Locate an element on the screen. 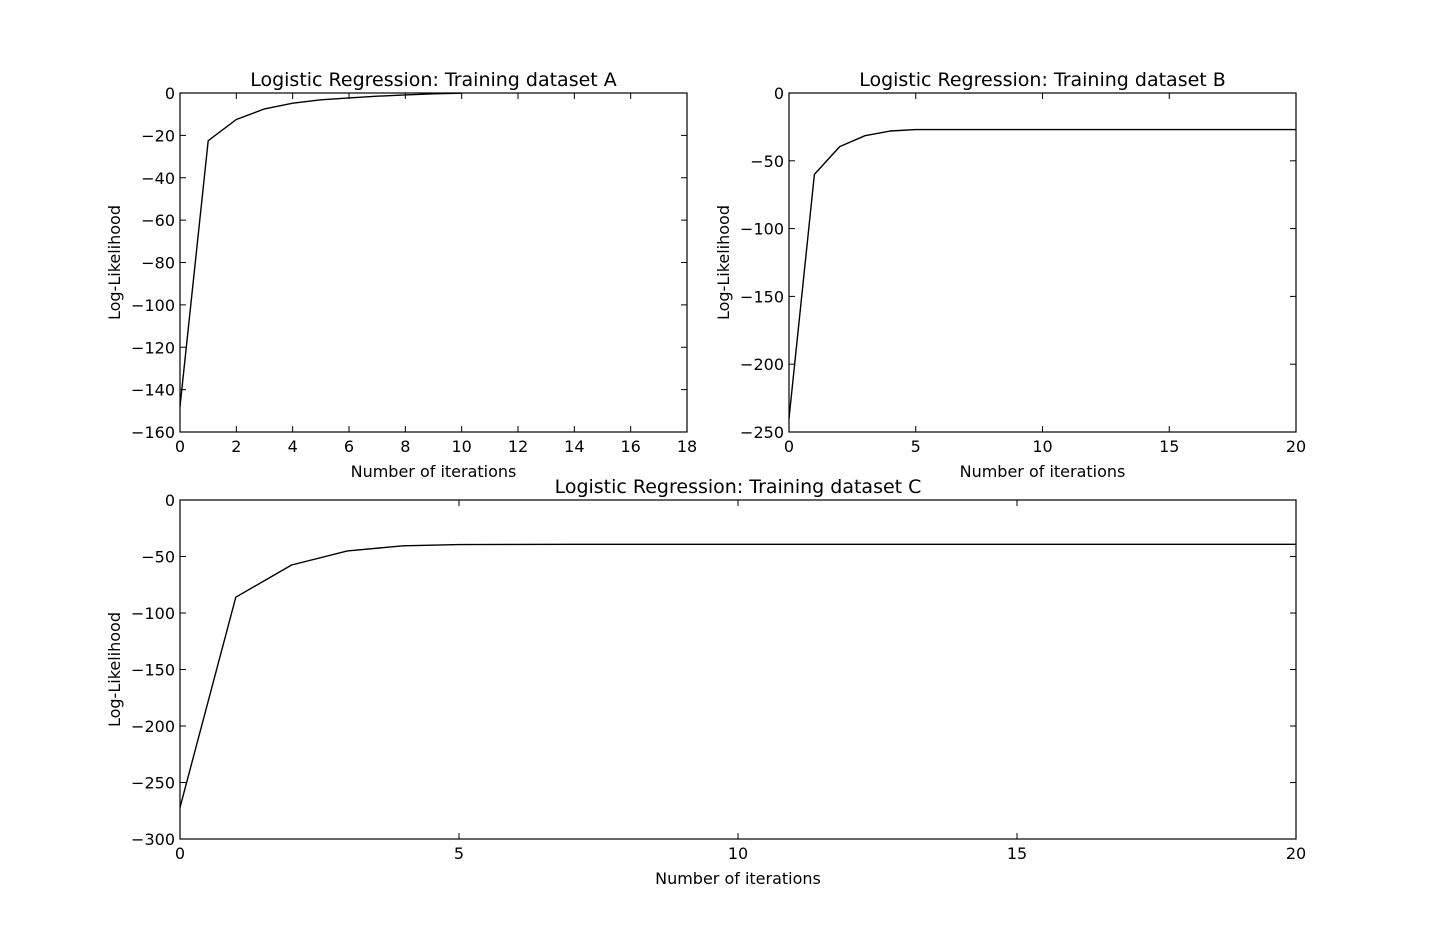  chart-title: Logistic Regression: Training dataset C is located at coordinates (738, 487).